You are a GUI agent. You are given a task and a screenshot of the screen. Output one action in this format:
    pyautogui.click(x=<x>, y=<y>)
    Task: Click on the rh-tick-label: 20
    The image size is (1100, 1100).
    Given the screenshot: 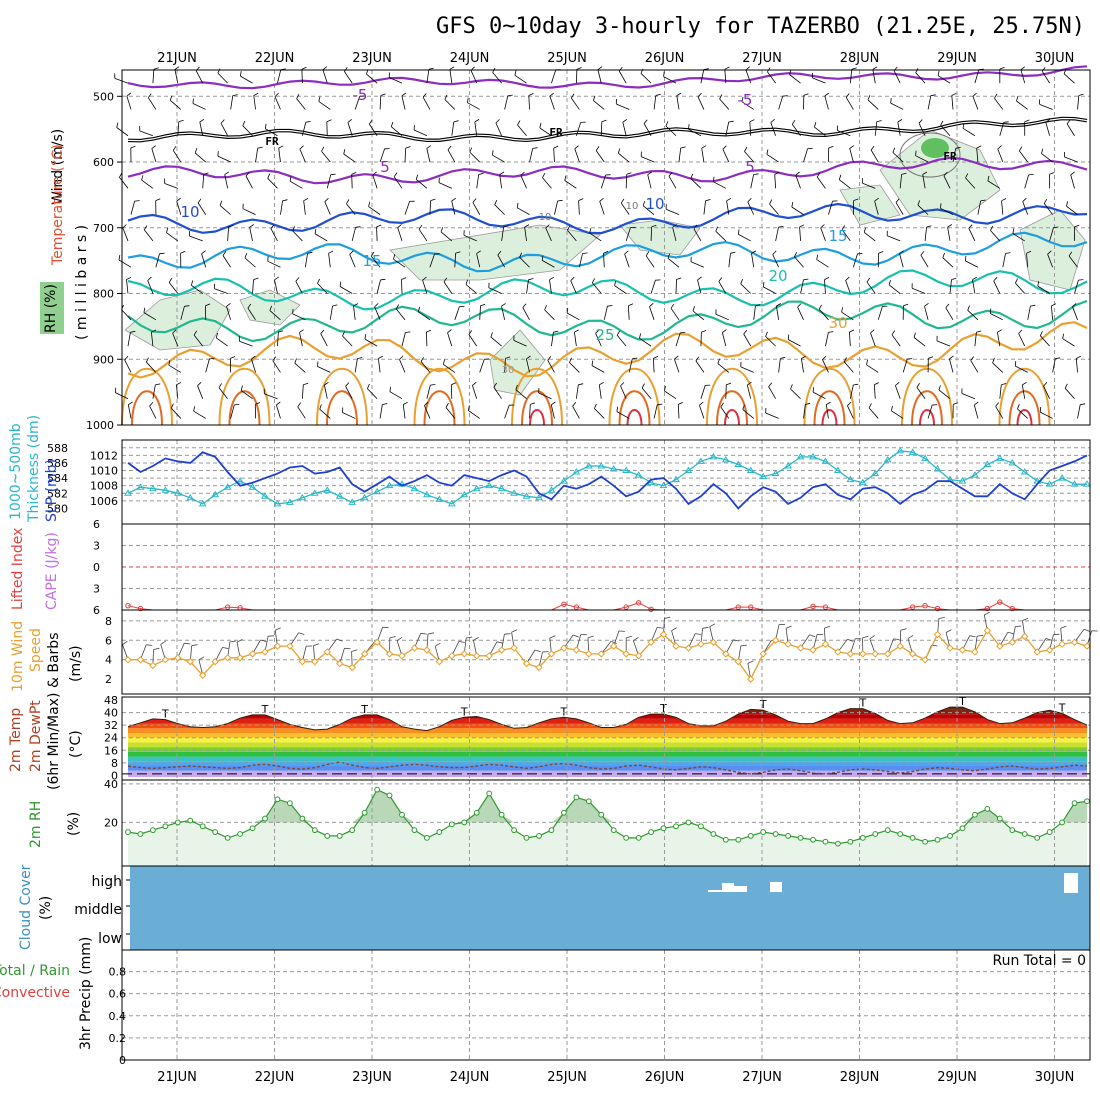 What is the action you would take?
    pyautogui.click(x=111, y=822)
    